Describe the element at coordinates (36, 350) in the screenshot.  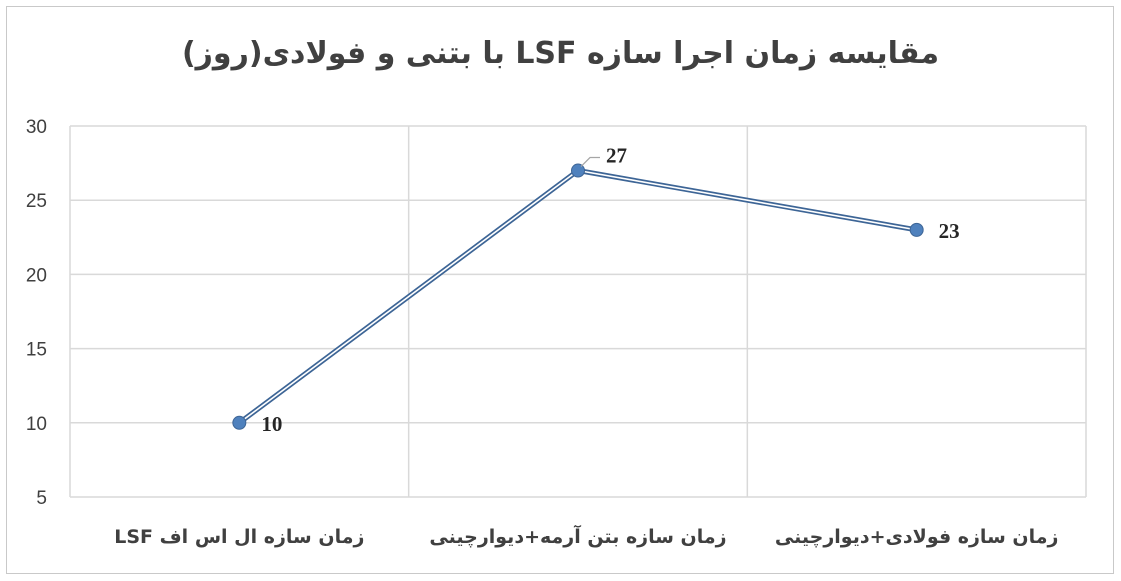
I see `y-tick-label: 15` at that location.